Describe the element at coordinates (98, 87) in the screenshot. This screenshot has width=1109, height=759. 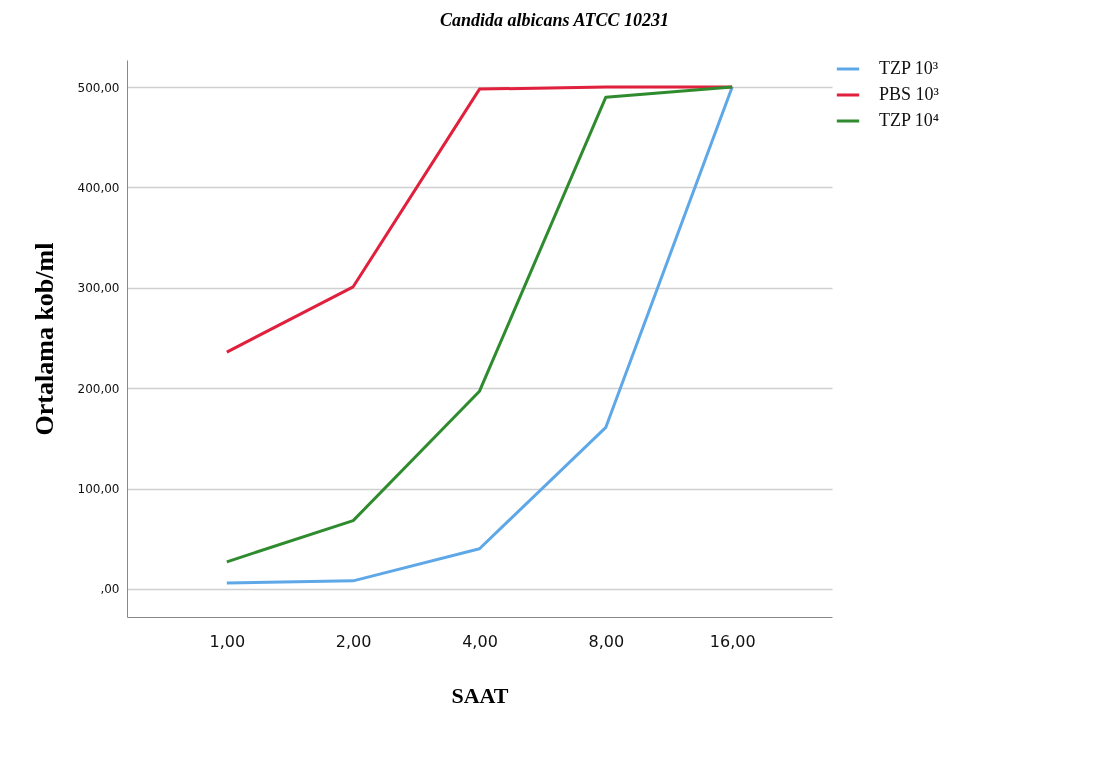
I see `y-tick-label: 500,00` at that location.